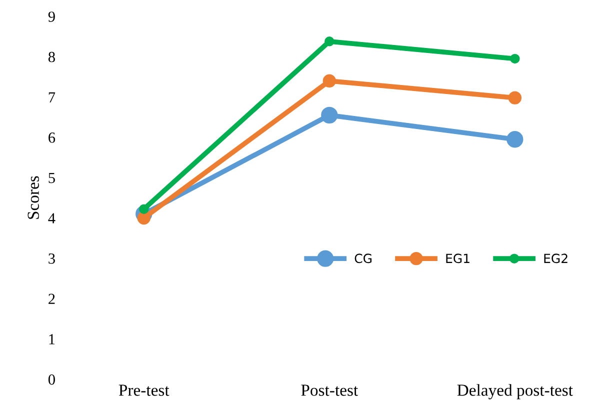  I want to click on y-axis-title: Scores, so click(33, 197).